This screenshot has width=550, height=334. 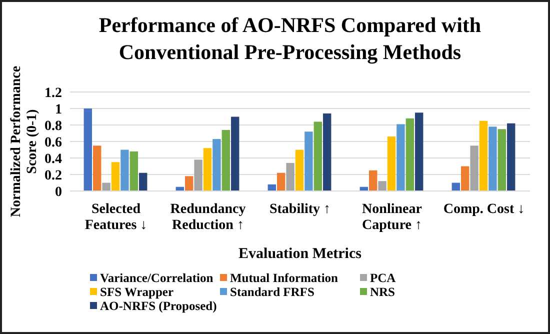 What do you see at coordinates (53, 176) in the screenshot?
I see `y-tick-label: 0.2` at bounding box center [53, 176].